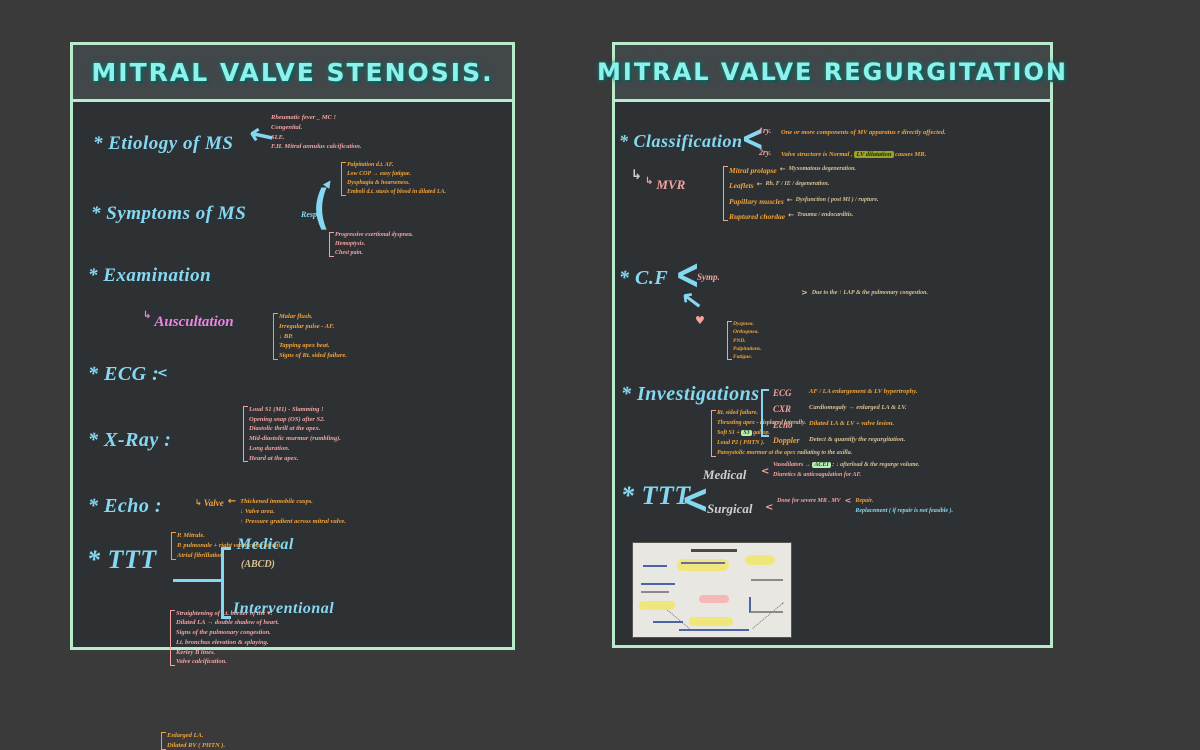 Image resolution: width=1200 pixels, height=750 pixels. I want to click on resp-item: Hemoptysis., so click(350, 244).